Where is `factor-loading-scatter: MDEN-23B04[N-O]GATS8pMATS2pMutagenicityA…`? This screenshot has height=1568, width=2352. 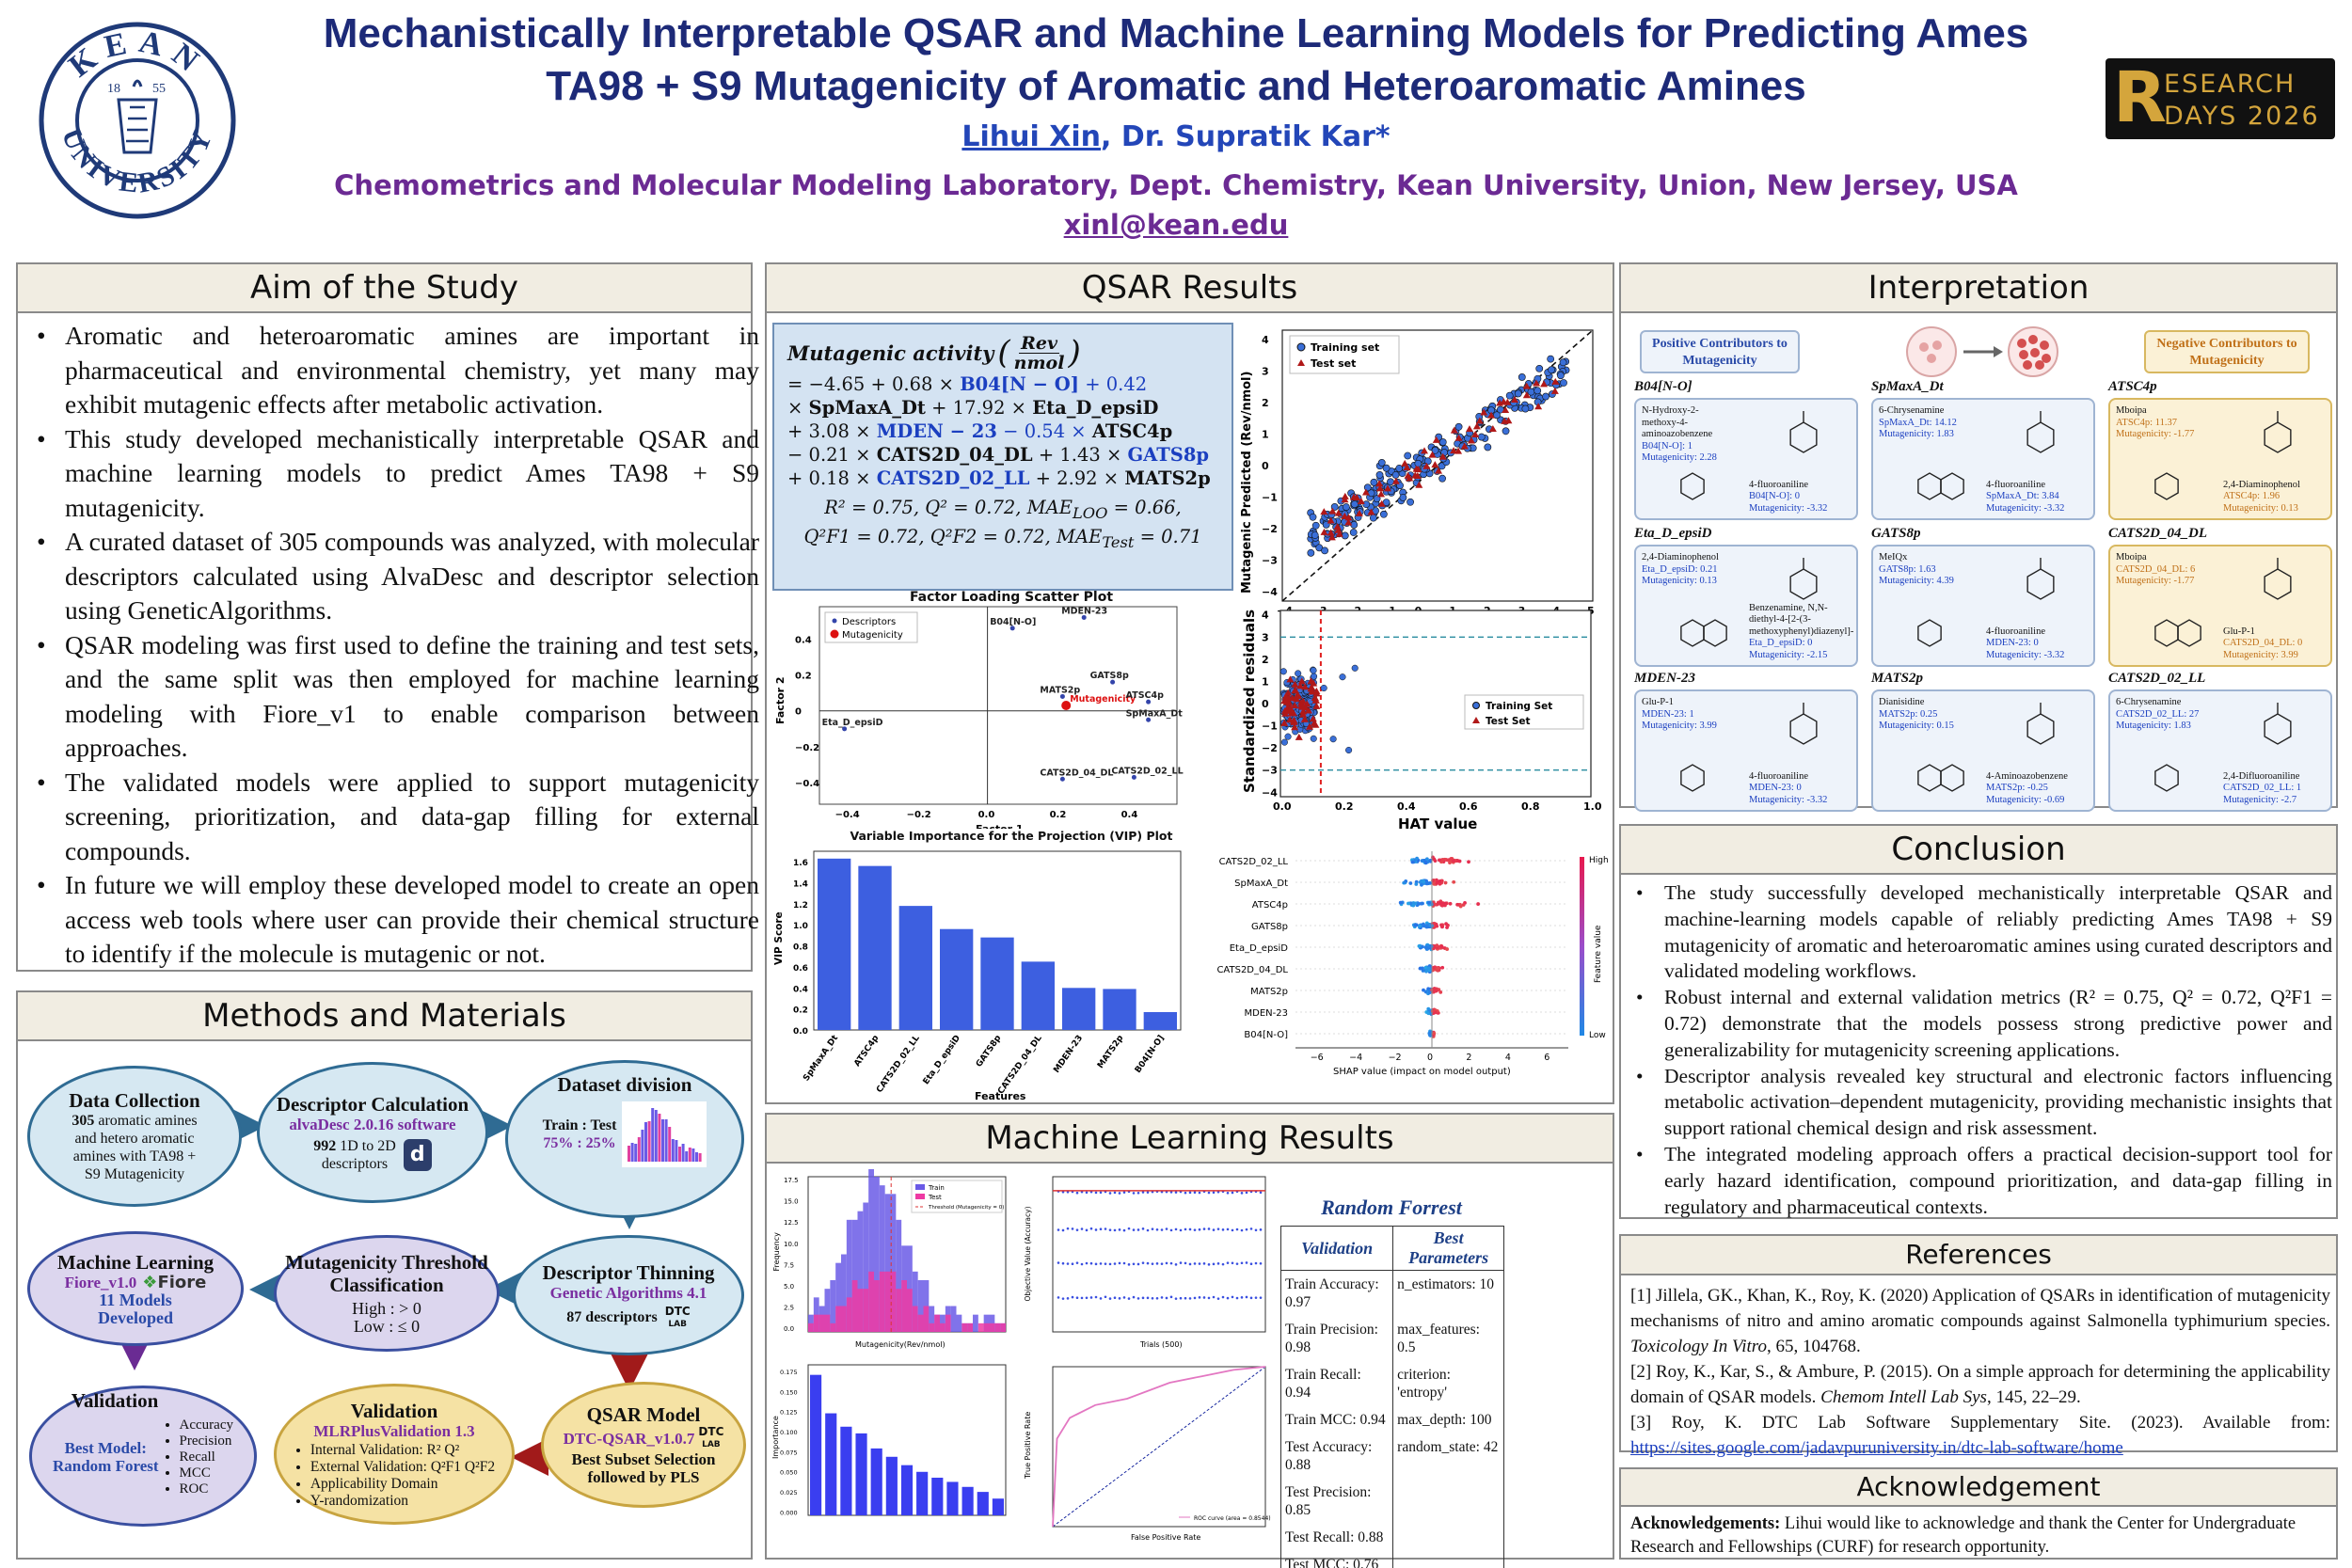 factor-loading-scatter: MDEN-23B04[N-O]GATS8pMATS2pMutagenicityA… is located at coordinates (979, 717).